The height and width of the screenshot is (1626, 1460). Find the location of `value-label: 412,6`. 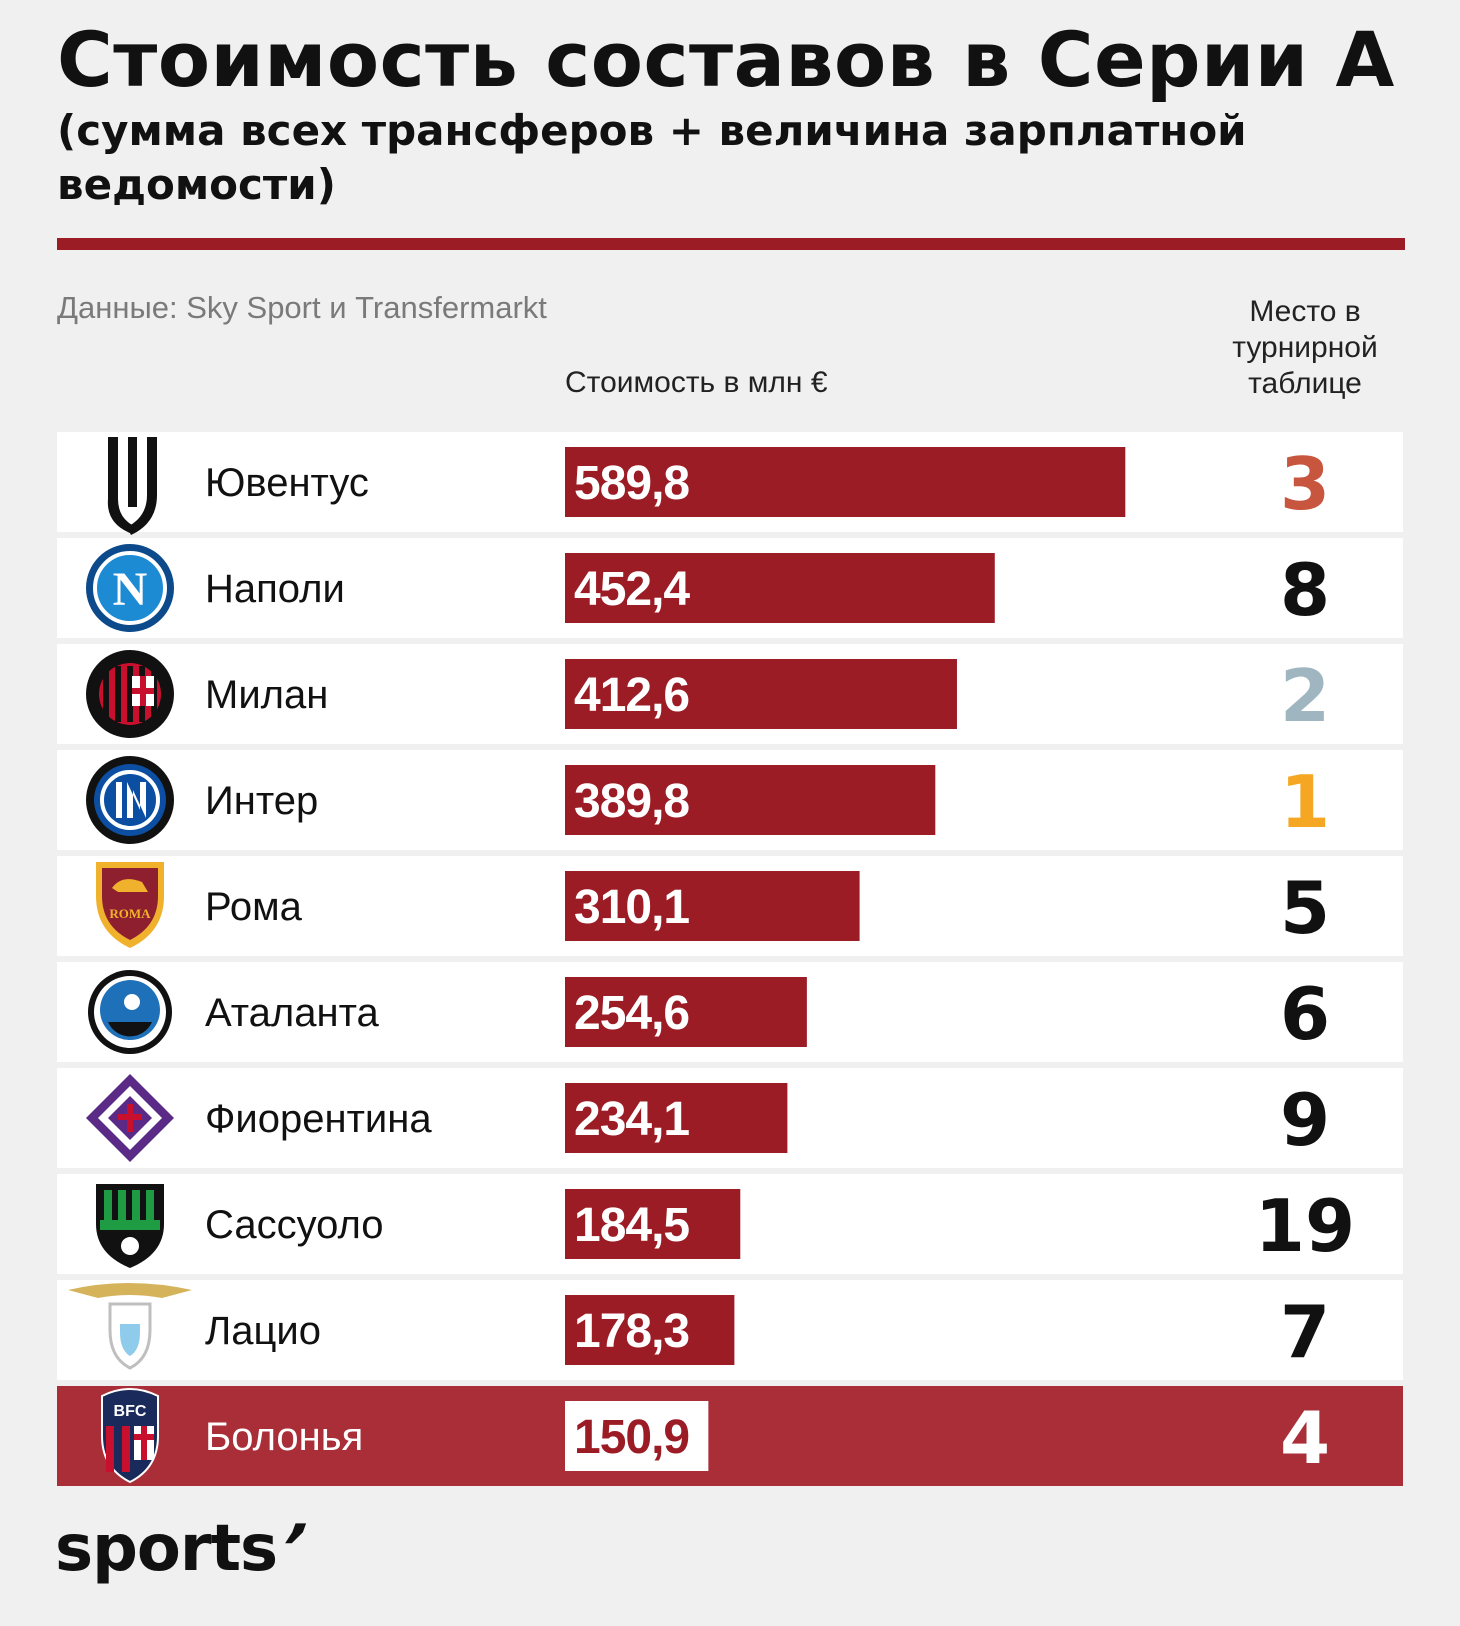

value-label: 412,6 is located at coordinates (631, 695).